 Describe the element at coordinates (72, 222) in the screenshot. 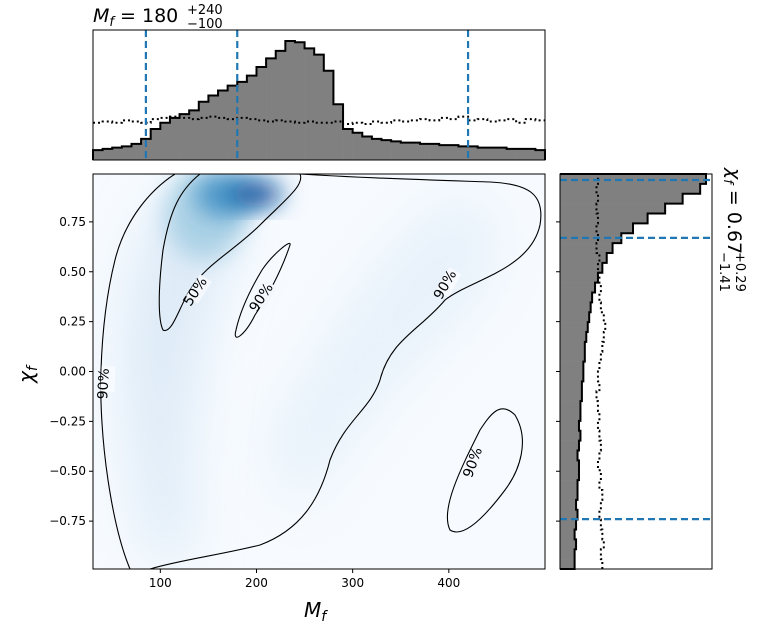

I see `y-tick-label: 0.75` at that location.